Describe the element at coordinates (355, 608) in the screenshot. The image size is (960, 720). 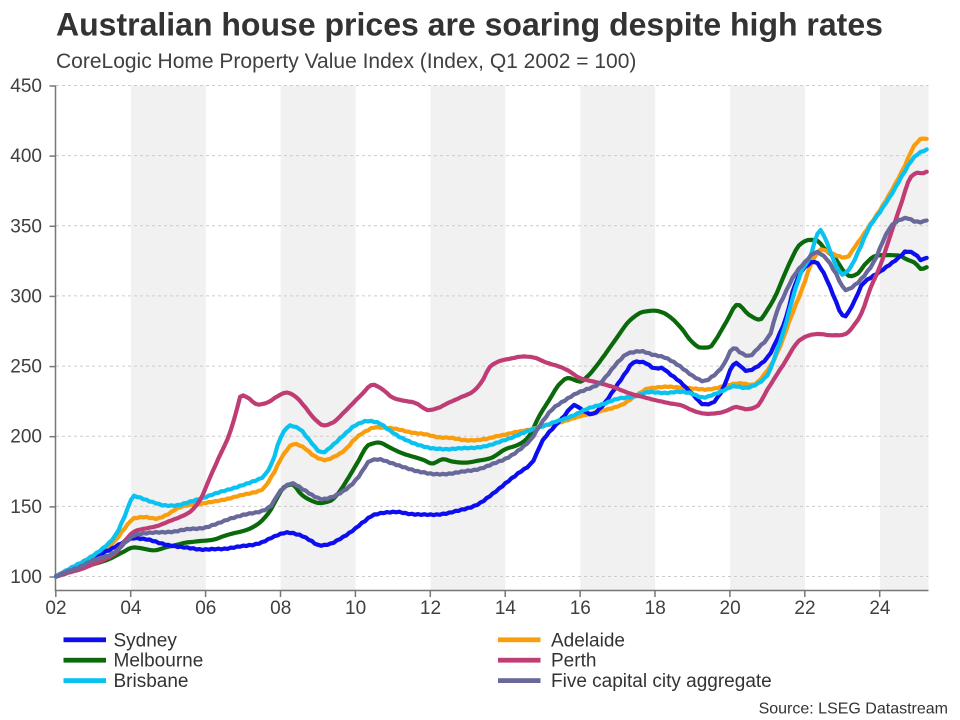
I see `svg-text: 10` at that location.